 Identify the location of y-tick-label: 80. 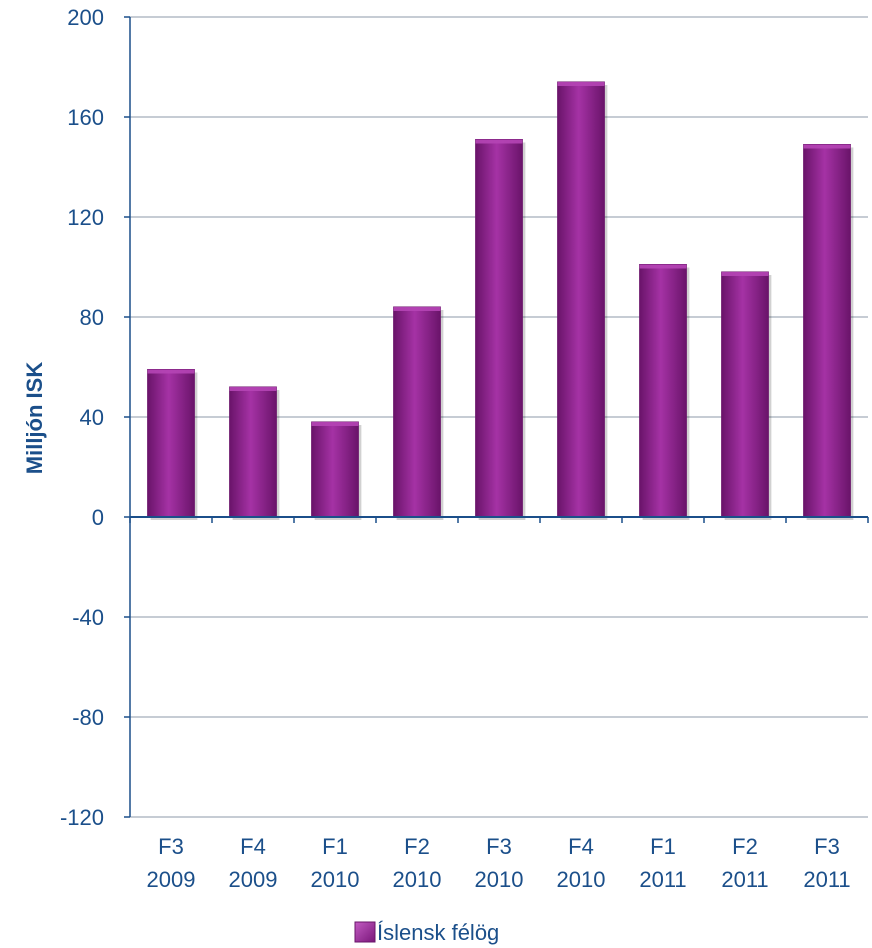
(92, 317).